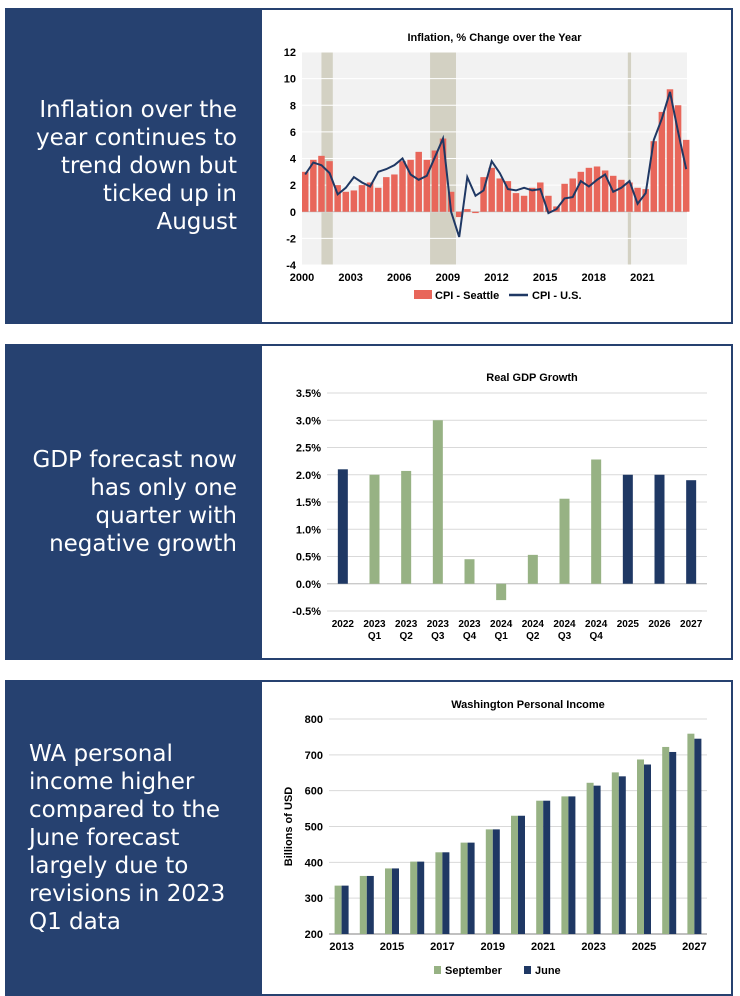 This screenshot has height=996, width=740. What do you see at coordinates (594, 278) in the screenshot?
I see `x-tick-label: 2018` at bounding box center [594, 278].